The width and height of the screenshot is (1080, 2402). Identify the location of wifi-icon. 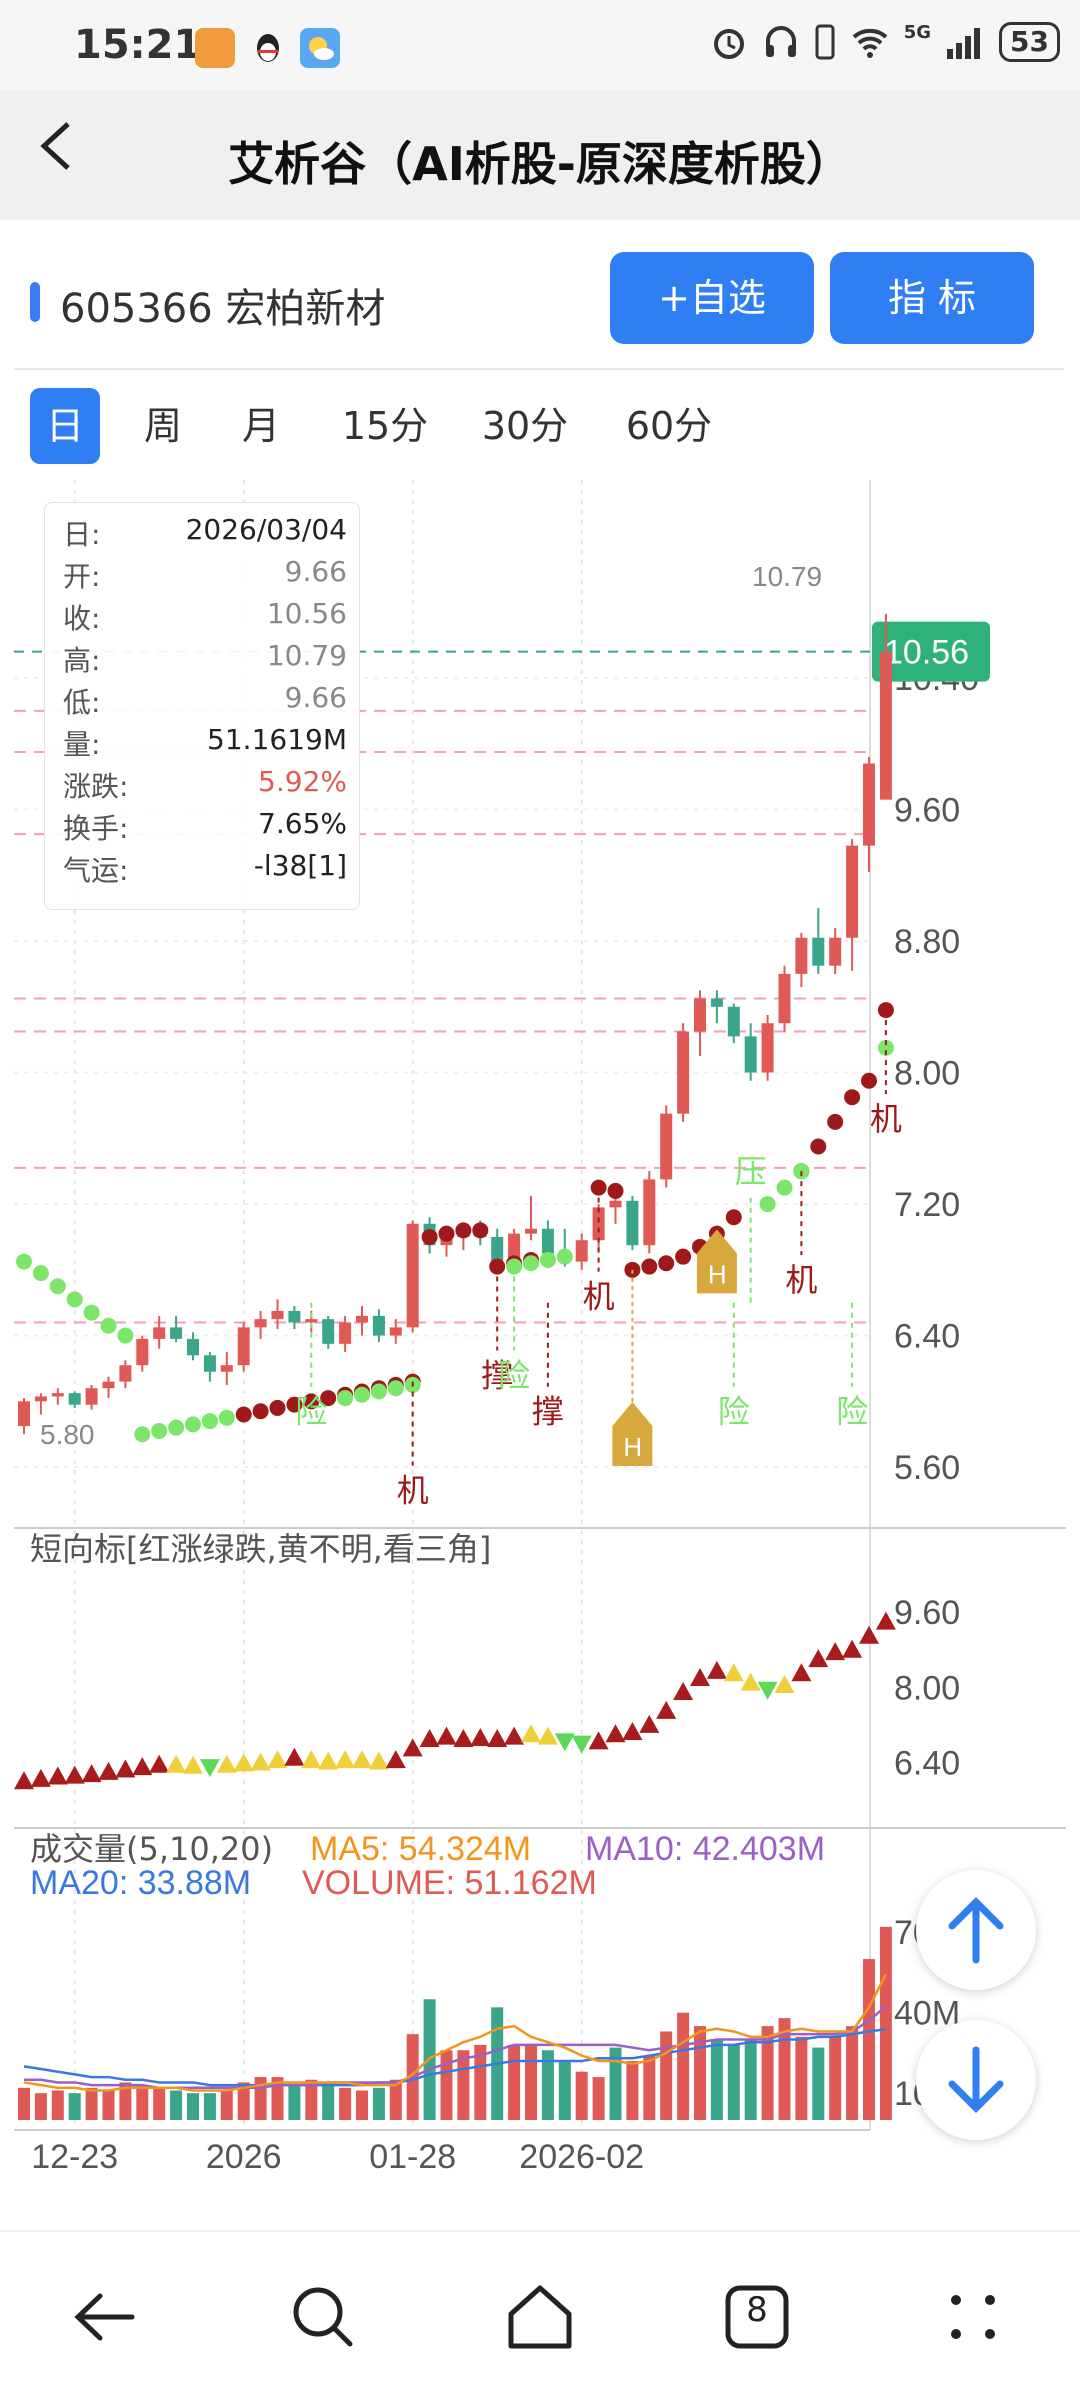
(870, 43).